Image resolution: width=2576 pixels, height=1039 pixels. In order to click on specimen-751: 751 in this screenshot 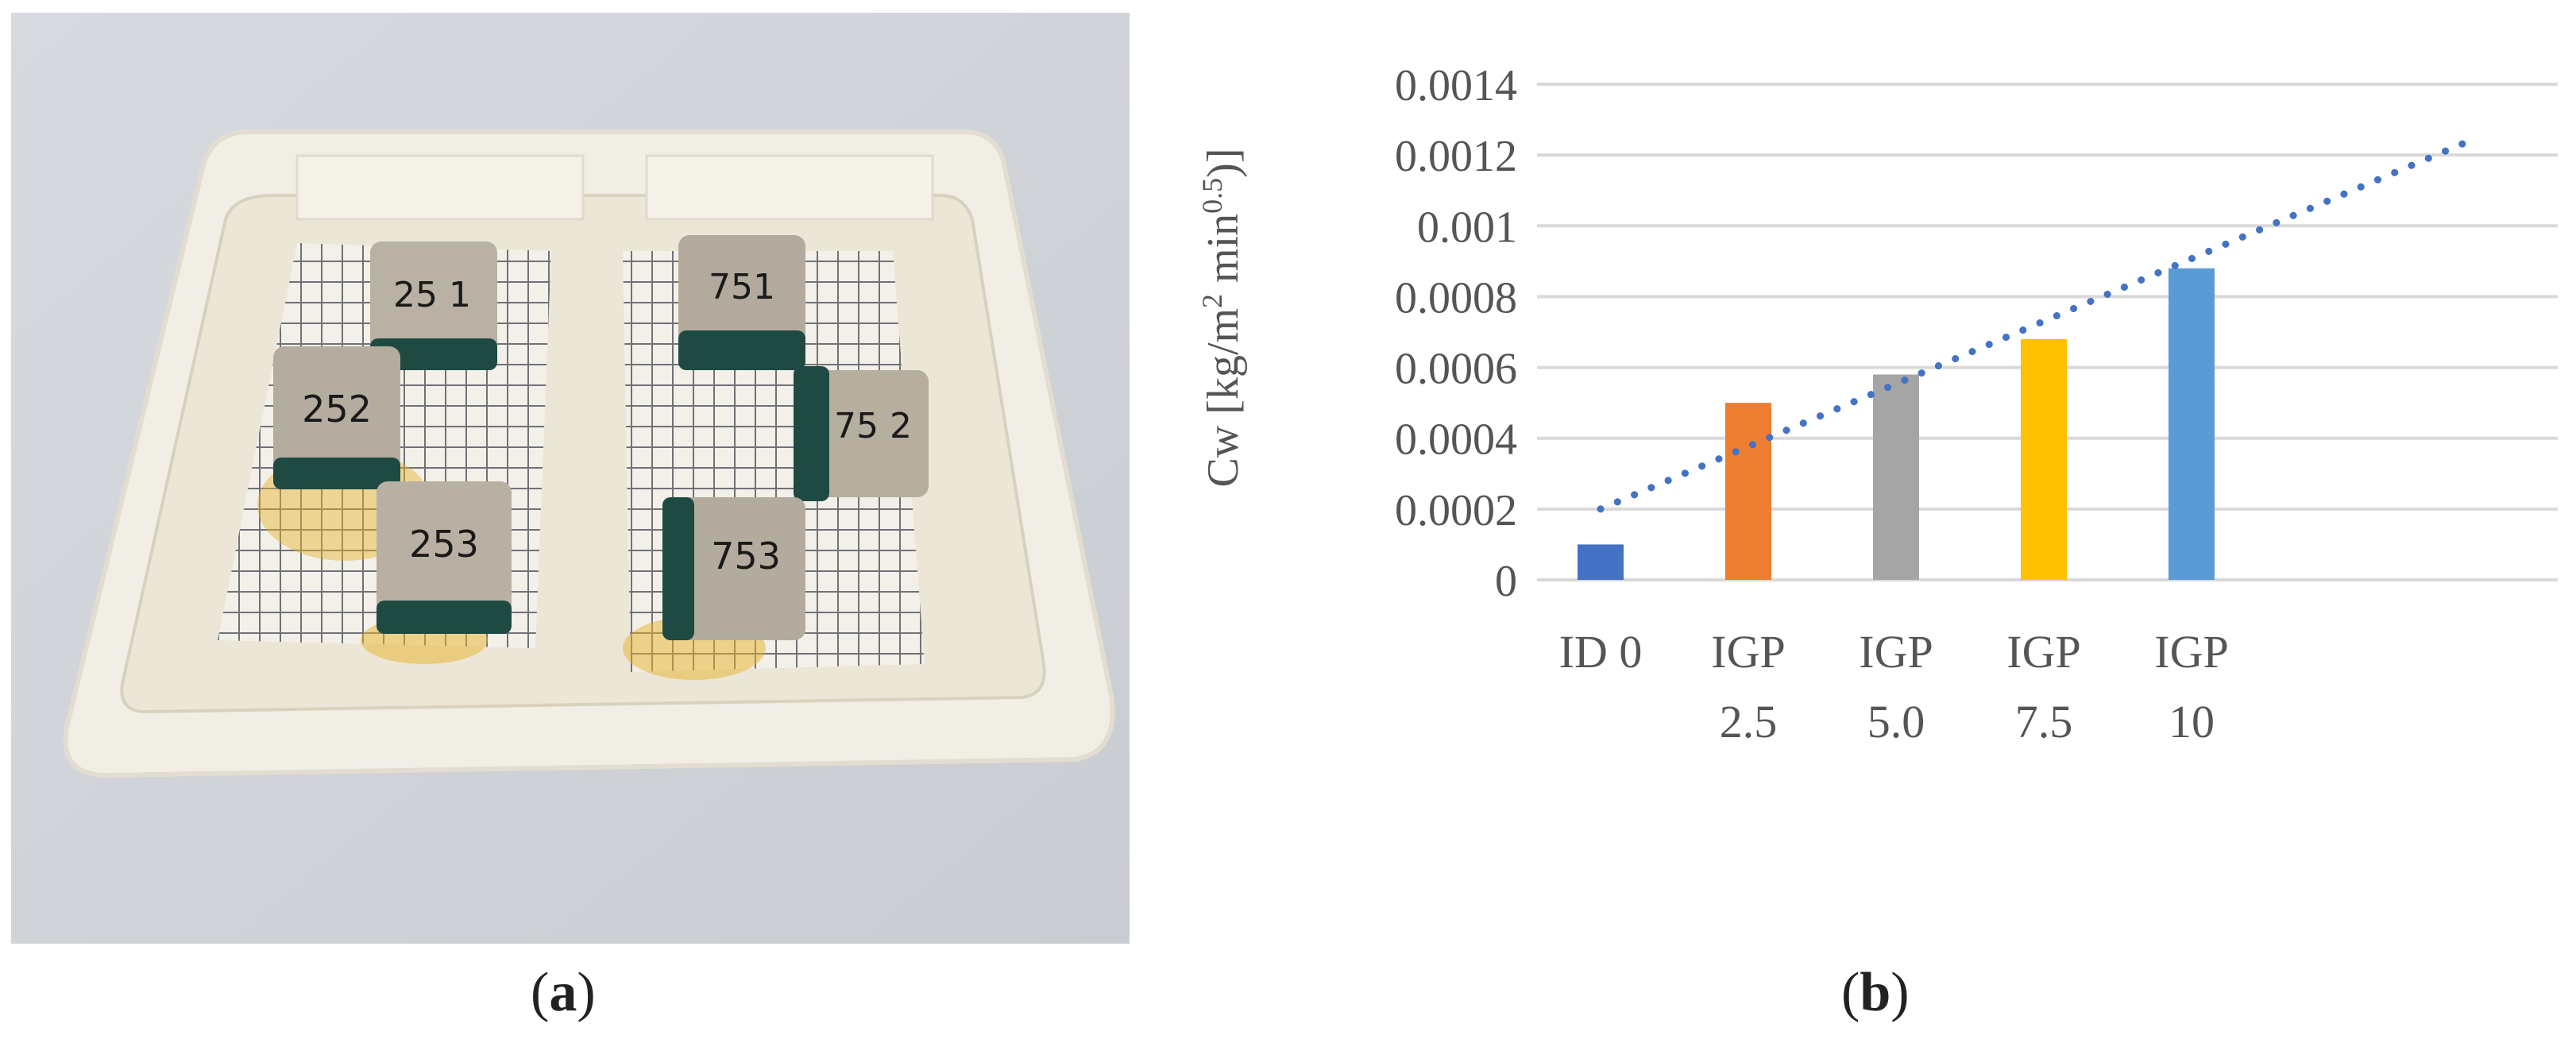, I will do `click(741, 302)`.